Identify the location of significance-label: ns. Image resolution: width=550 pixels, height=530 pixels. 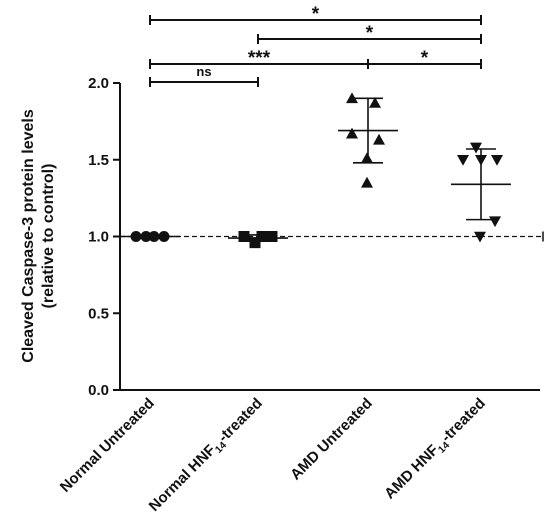
(203, 71).